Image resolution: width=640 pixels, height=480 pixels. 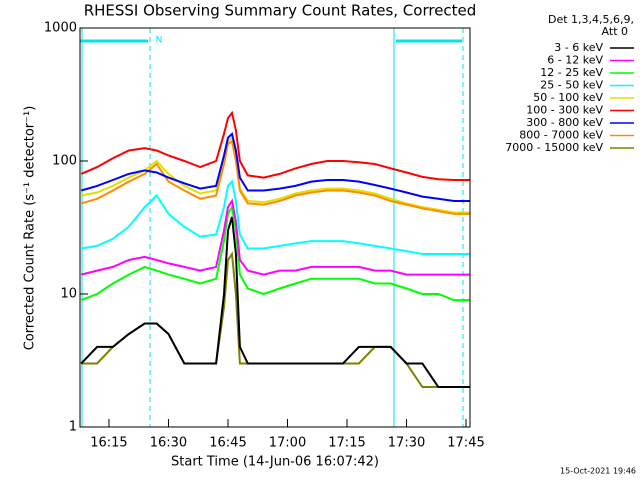 What do you see at coordinates (571, 72) in the screenshot?
I see `legend-label: 12 - 25 keV` at bounding box center [571, 72].